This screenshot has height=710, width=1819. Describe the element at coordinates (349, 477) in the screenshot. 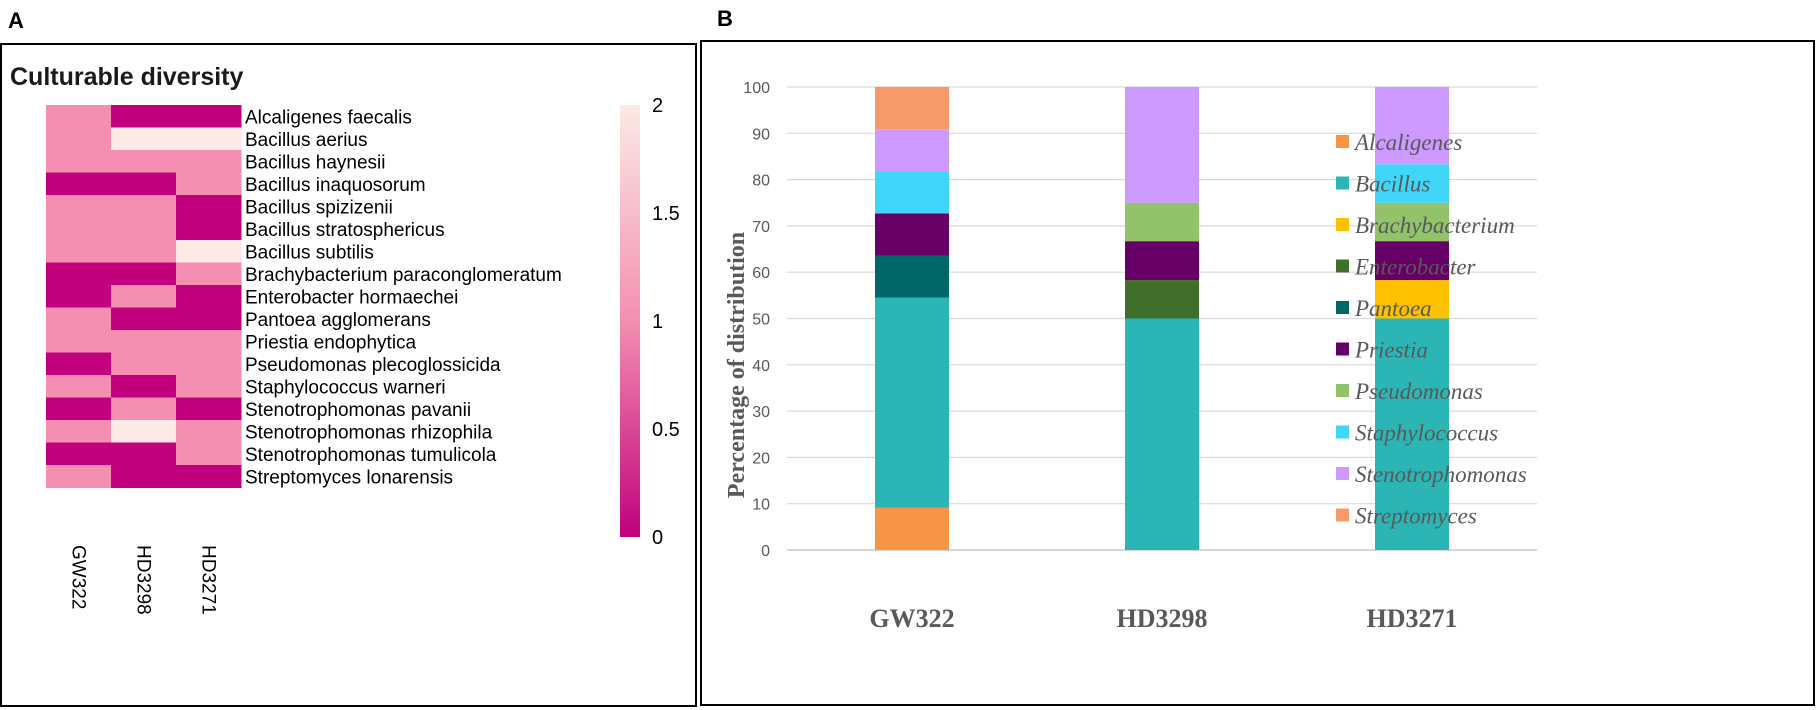

I see `heatmap-row-label: Streptomyces lonarensis` at that location.